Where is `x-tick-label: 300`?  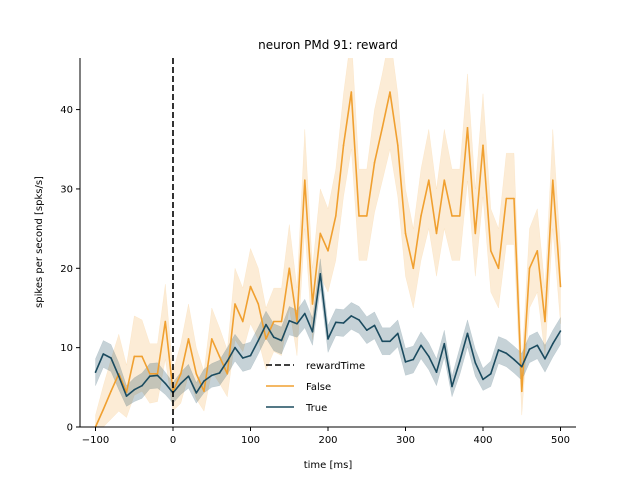 x-tick-label: 300 is located at coordinates (405, 440).